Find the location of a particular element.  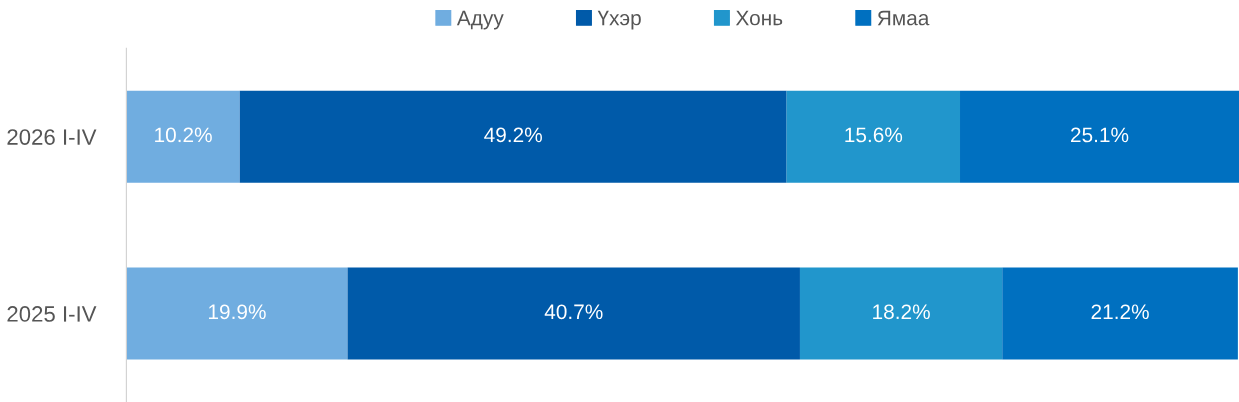

data-label: 40.7% is located at coordinates (573, 312).